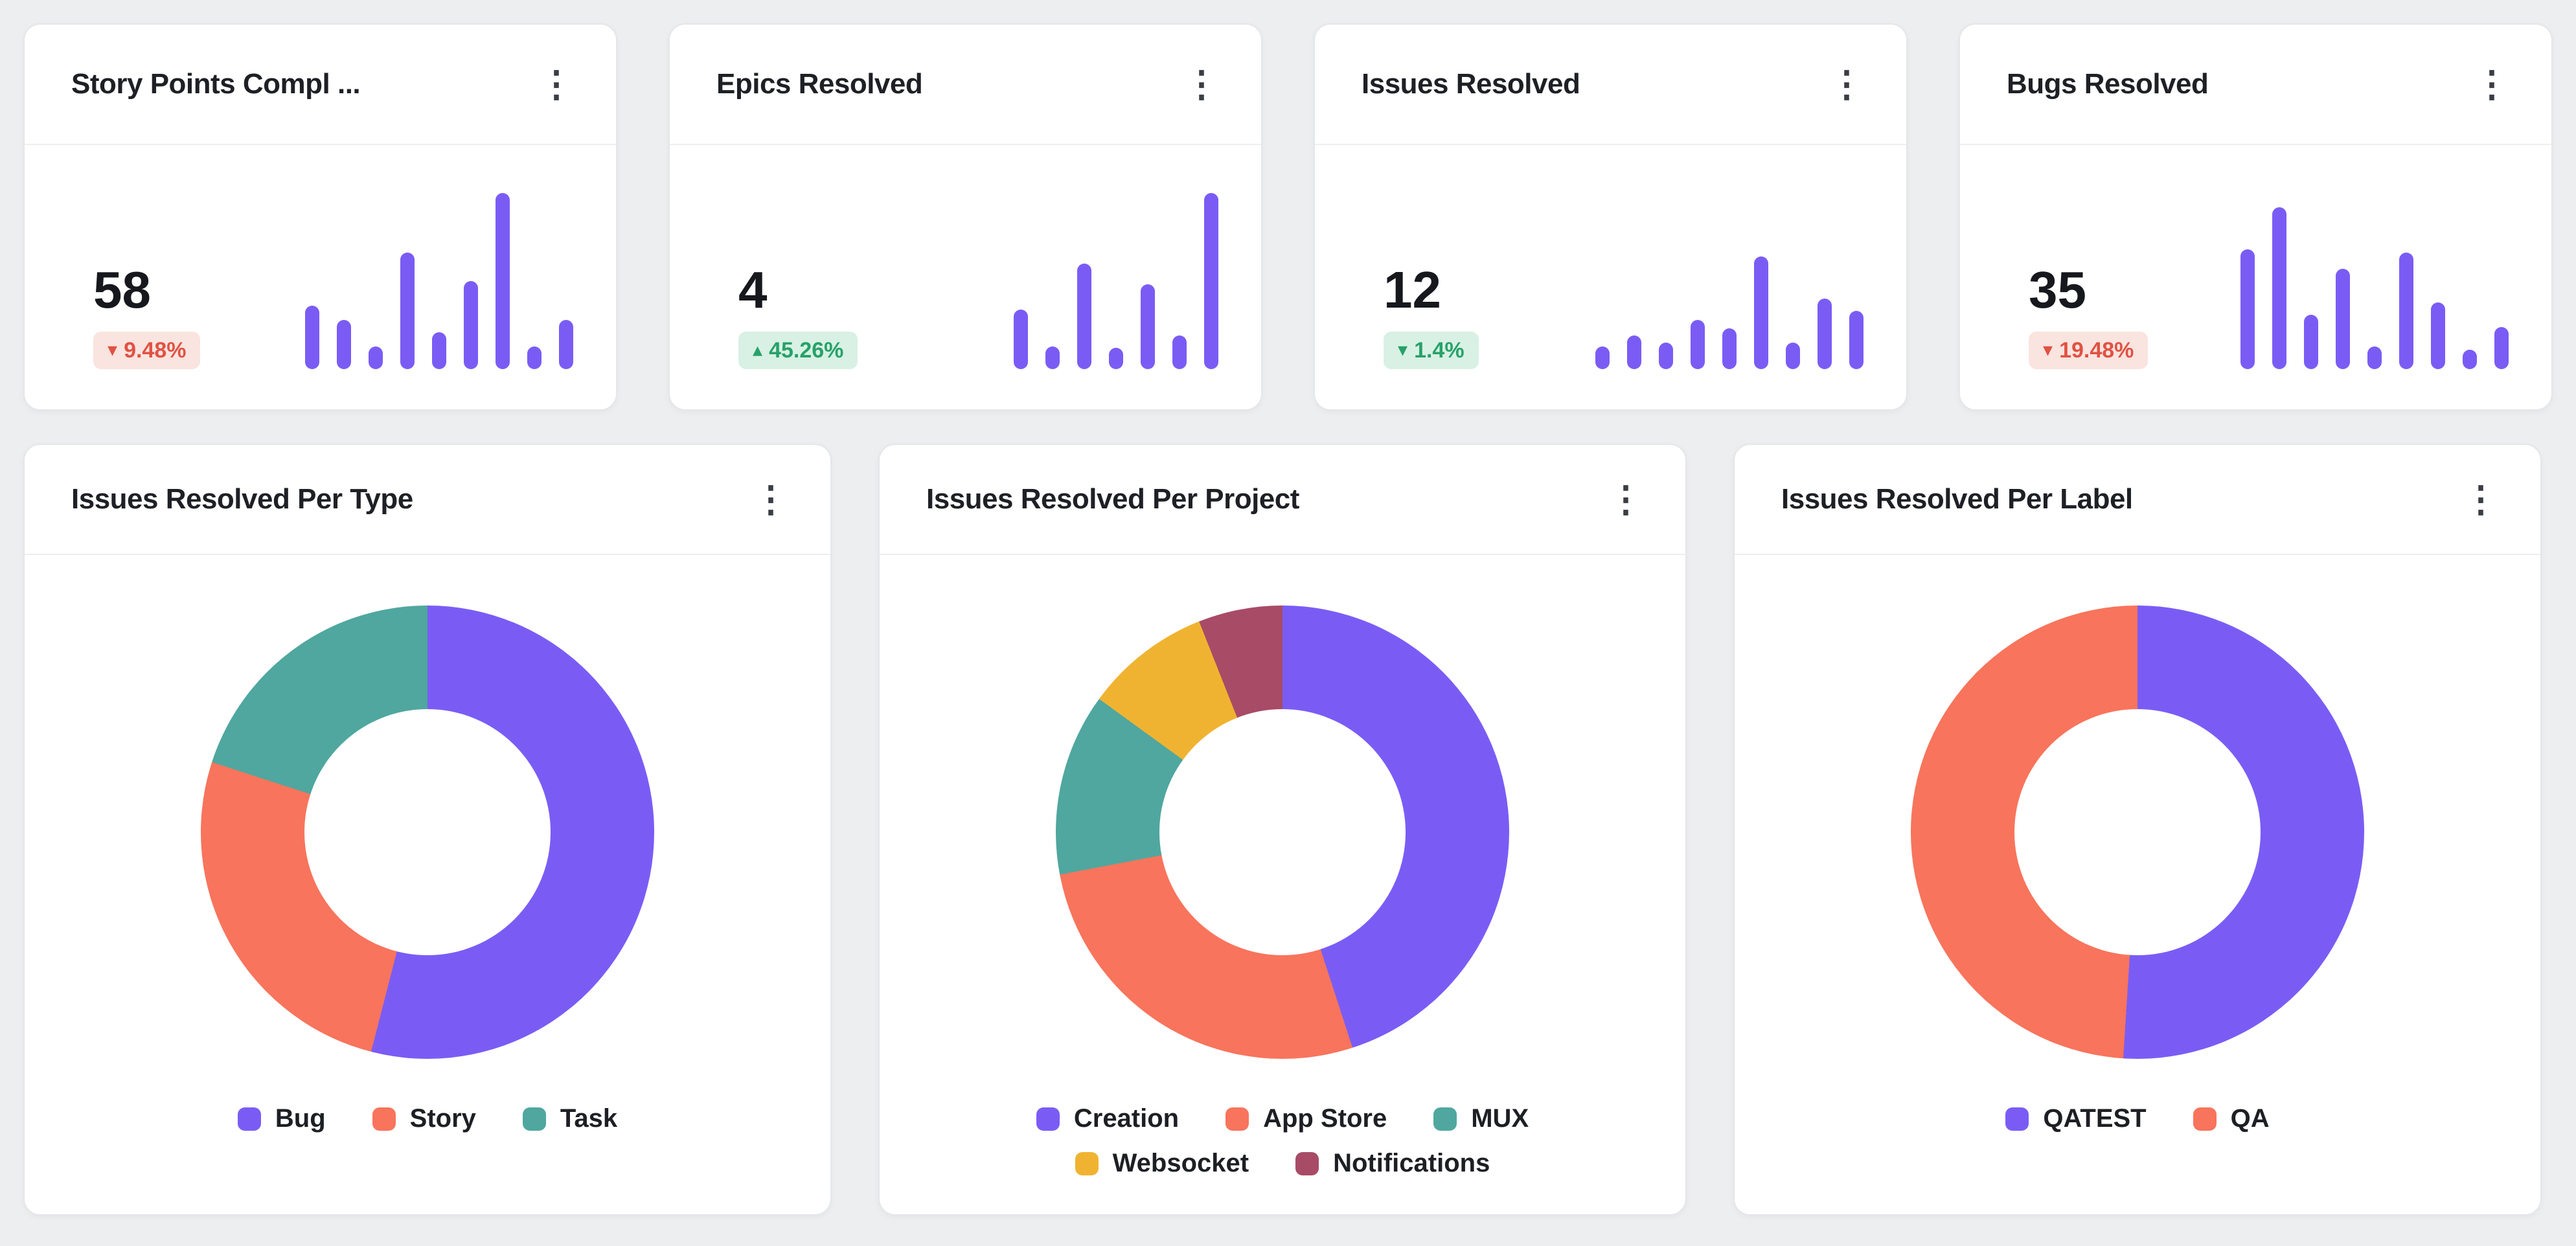 This screenshot has width=2576, height=1246. What do you see at coordinates (1412, 290) in the screenshot?
I see `kpi-value: 12` at bounding box center [1412, 290].